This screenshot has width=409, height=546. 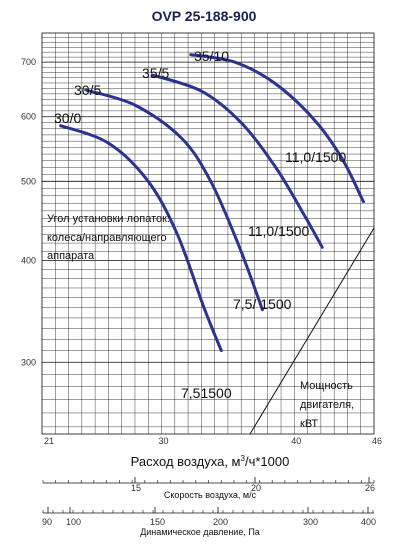 I want to click on x-axis-title: Расход воздуха, м3/ч*1000, so click(x=210, y=461).